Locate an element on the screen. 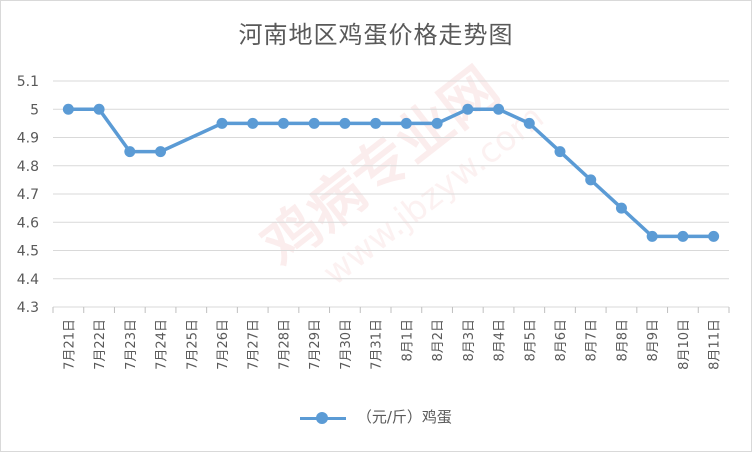 The image size is (752, 452). x-tick-label: 7月29日 is located at coordinates (315, 344).